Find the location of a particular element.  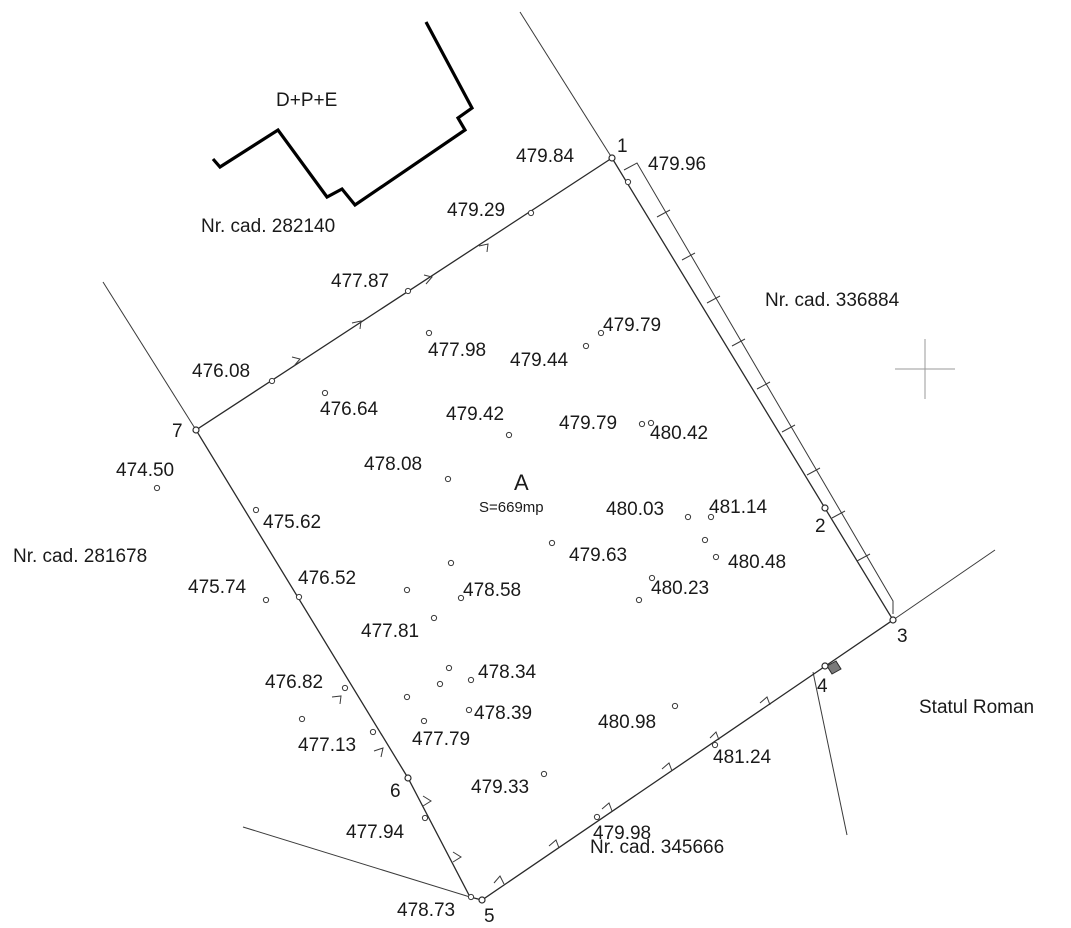

elevation-label: 479.98 is located at coordinates (622, 833).